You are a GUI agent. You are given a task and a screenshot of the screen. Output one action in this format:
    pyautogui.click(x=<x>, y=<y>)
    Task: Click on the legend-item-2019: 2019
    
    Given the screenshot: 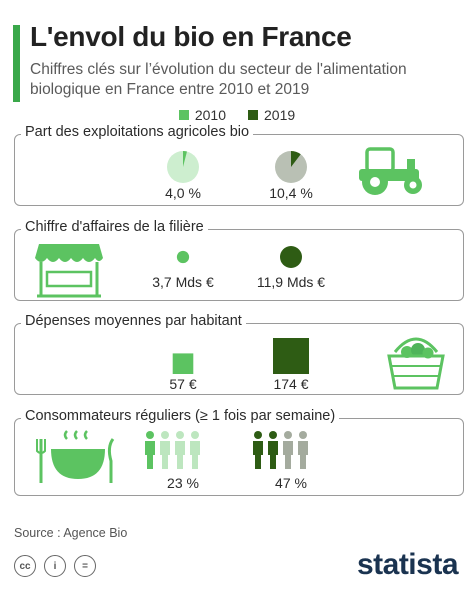 What is the action you would take?
    pyautogui.click(x=271, y=115)
    